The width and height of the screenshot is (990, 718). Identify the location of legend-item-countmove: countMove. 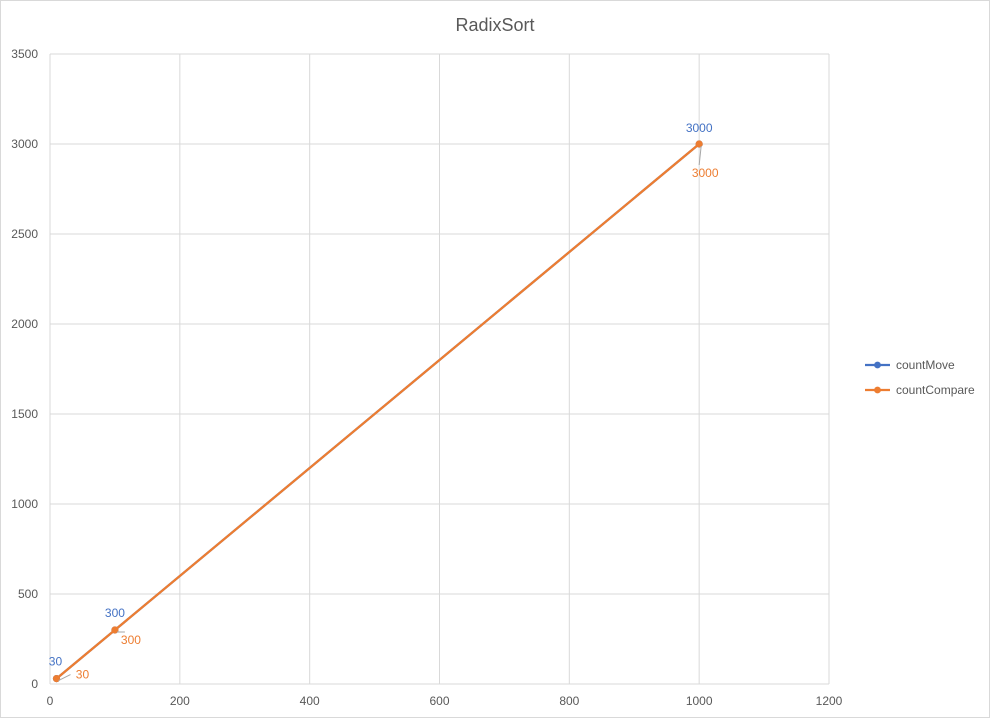
(910, 365).